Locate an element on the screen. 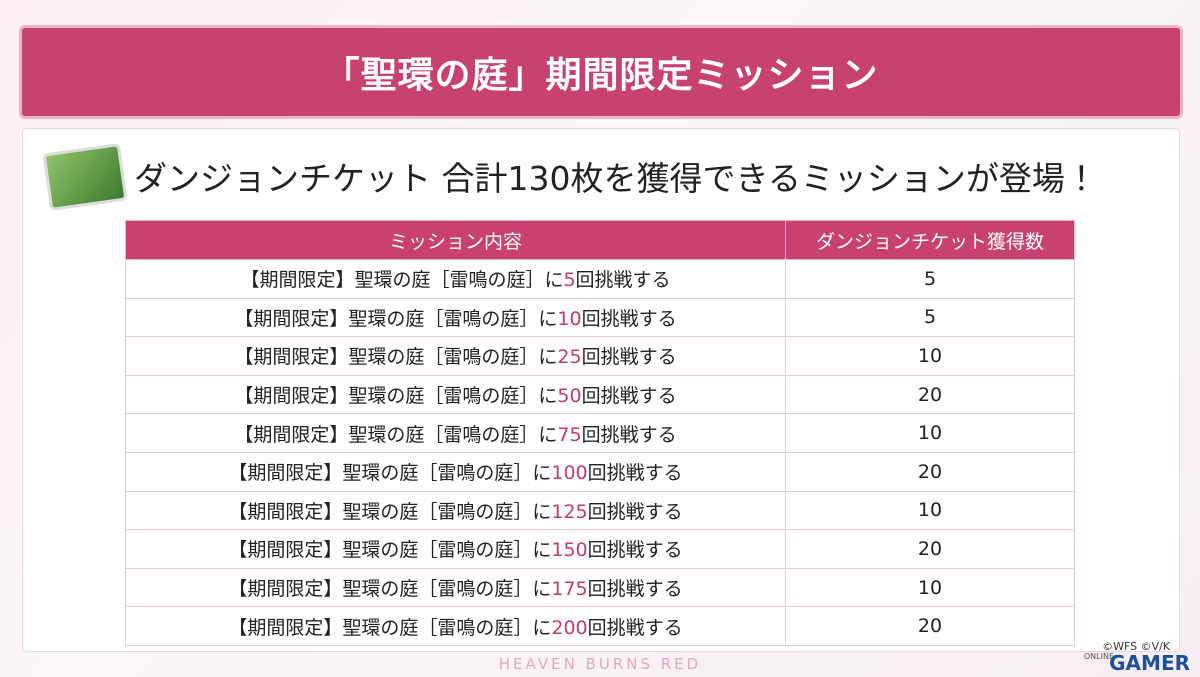 This screenshot has width=1200, height=677. table-row: 【期間限定】聖環の庭［雷鳴の庭］に75回挑戦する 10 is located at coordinates (600, 433).